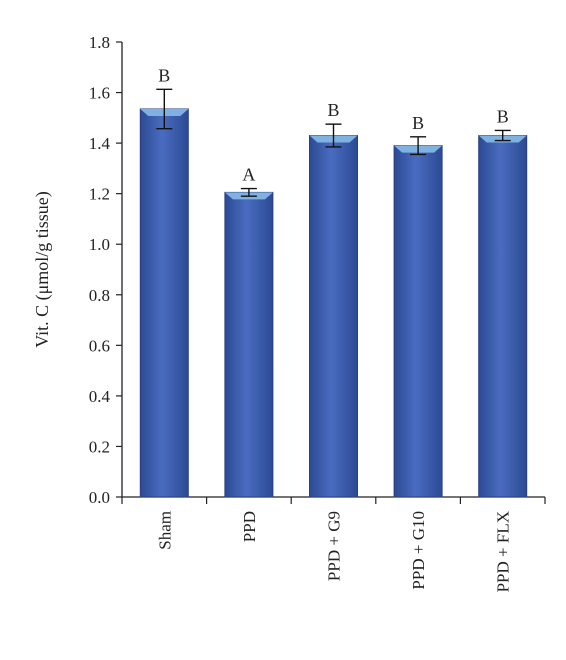 The image size is (566, 660). Describe the element at coordinates (164, 530) in the screenshot. I see `x-tick-label: Sham` at that location.